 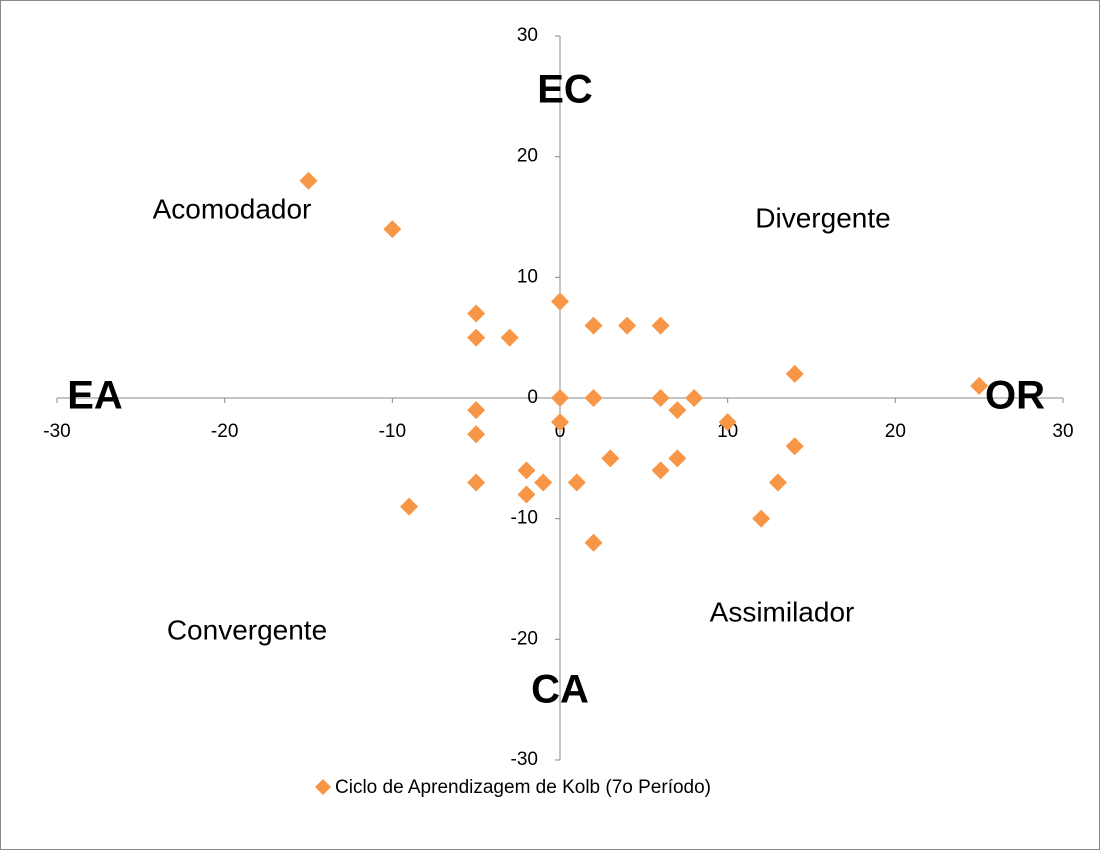 What do you see at coordinates (560, 690) in the screenshot?
I see `annotation: CA` at bounding box center [560, 690].